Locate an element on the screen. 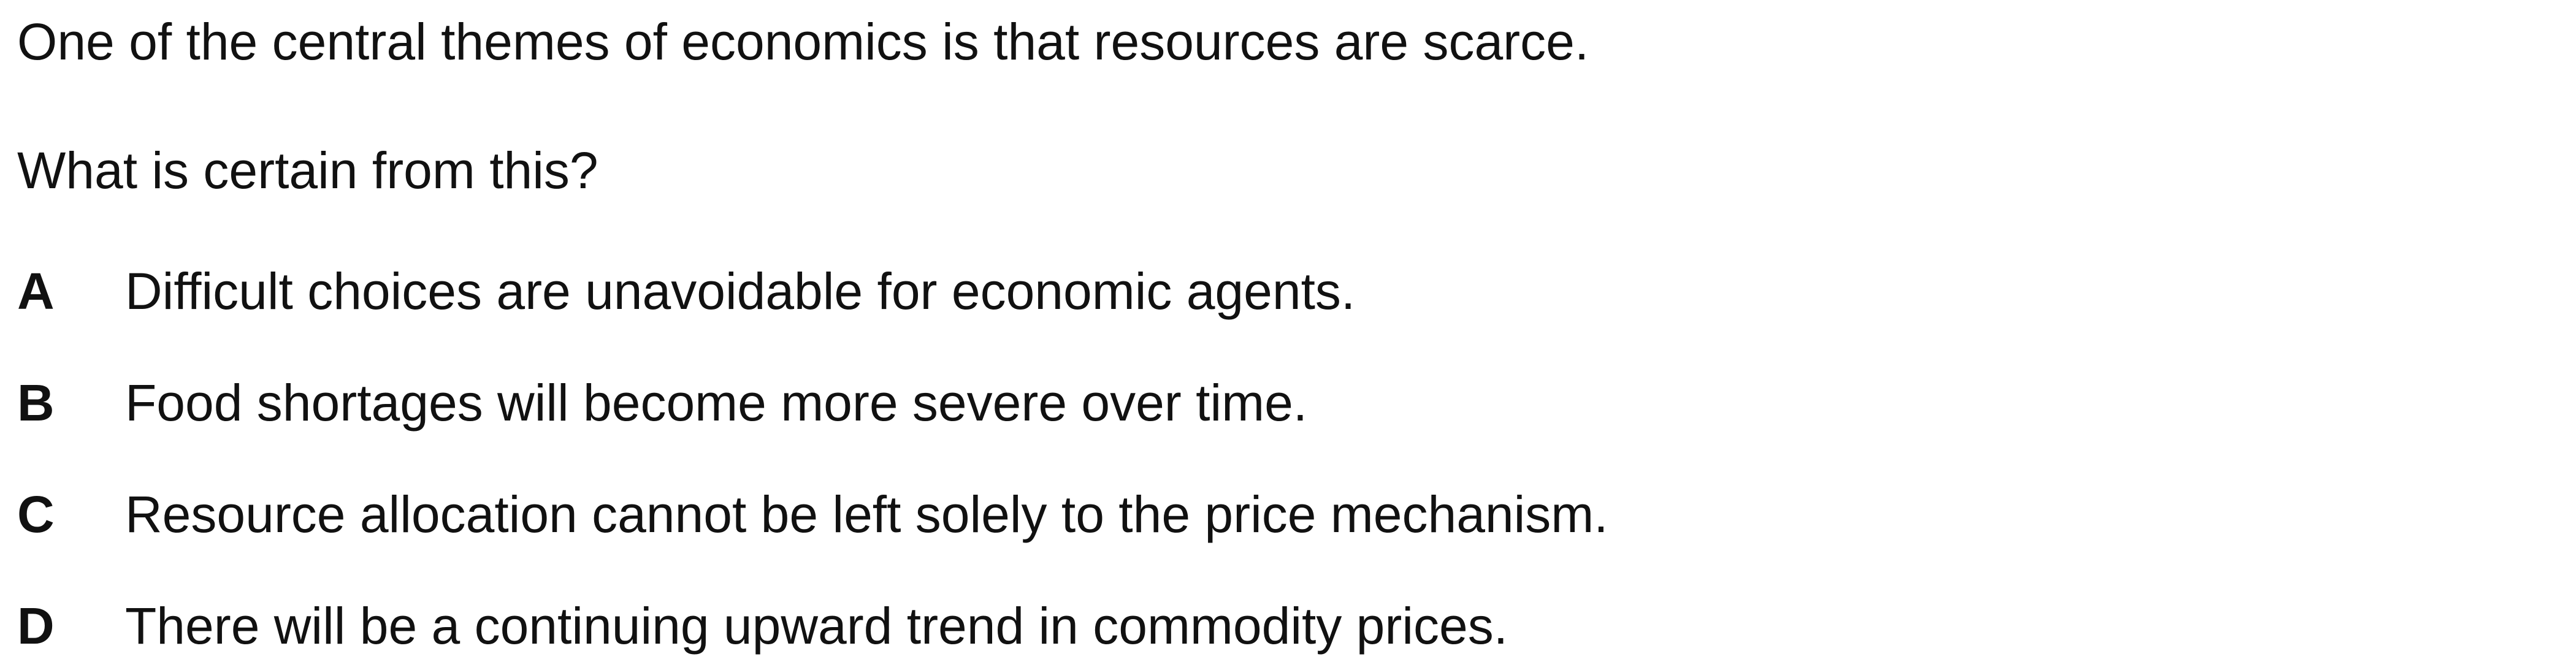 This screenshot has height=670, width=2576. option-letter: D is located at coordinates (36, 626).